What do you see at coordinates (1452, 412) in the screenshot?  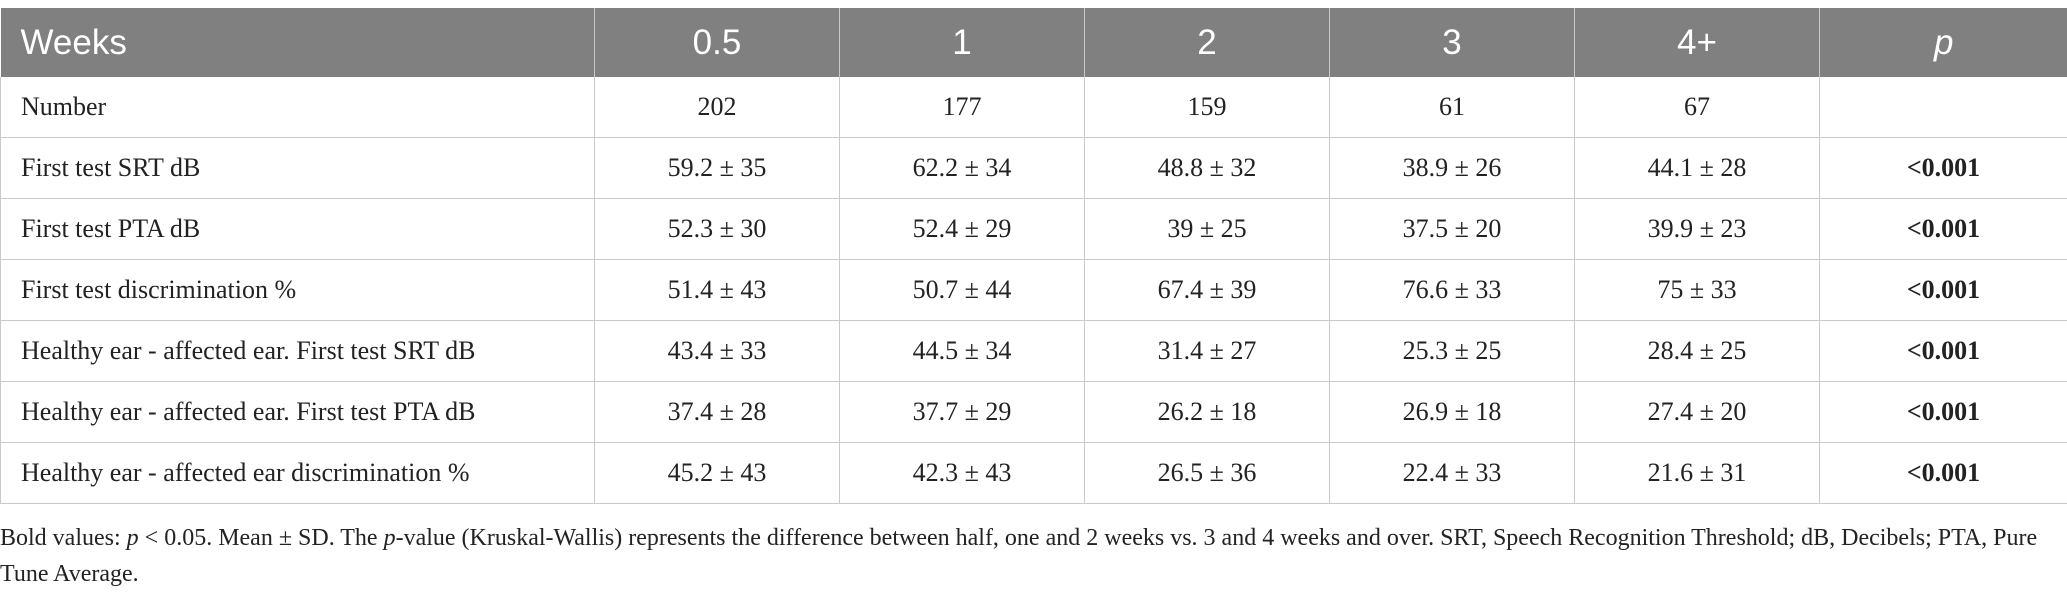 I see `table-cell: 26.9 ± 18` at bounding box center [1452, 412].